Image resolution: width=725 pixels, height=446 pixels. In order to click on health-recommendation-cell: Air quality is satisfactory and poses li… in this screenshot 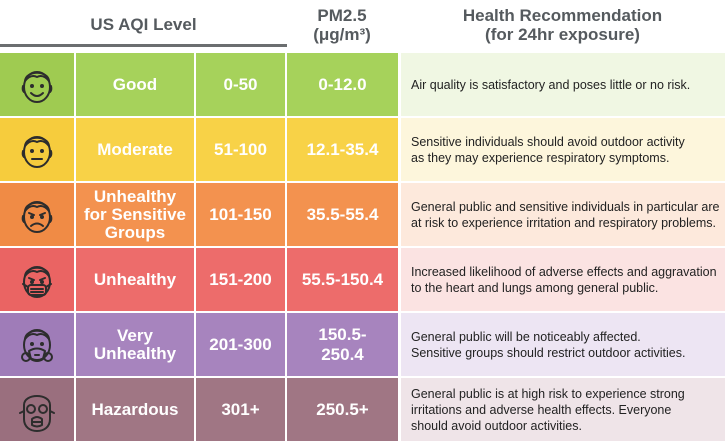, I will do `click(563, 84)`.